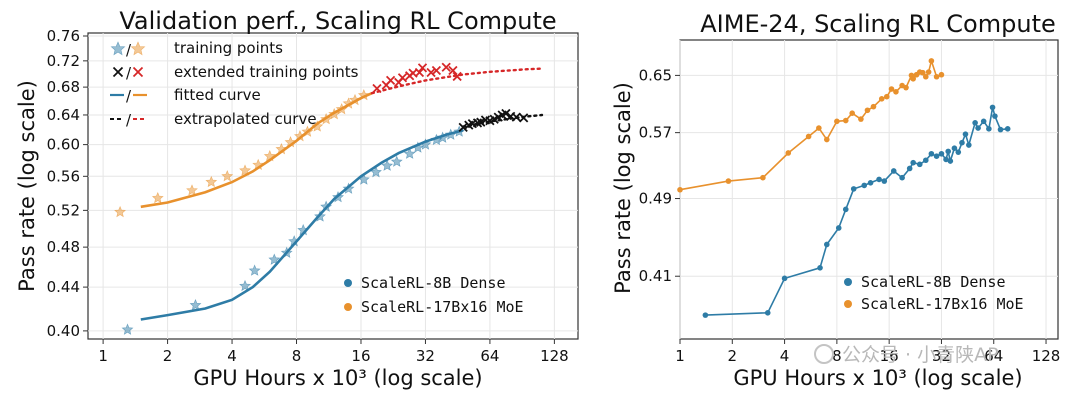 The width and height of the screenshot is (1080, 402). What do you see at coordinates (63, 247) in the screenshot?
I see `y-tick-label: 0.48` at bounding box center [63, 247].